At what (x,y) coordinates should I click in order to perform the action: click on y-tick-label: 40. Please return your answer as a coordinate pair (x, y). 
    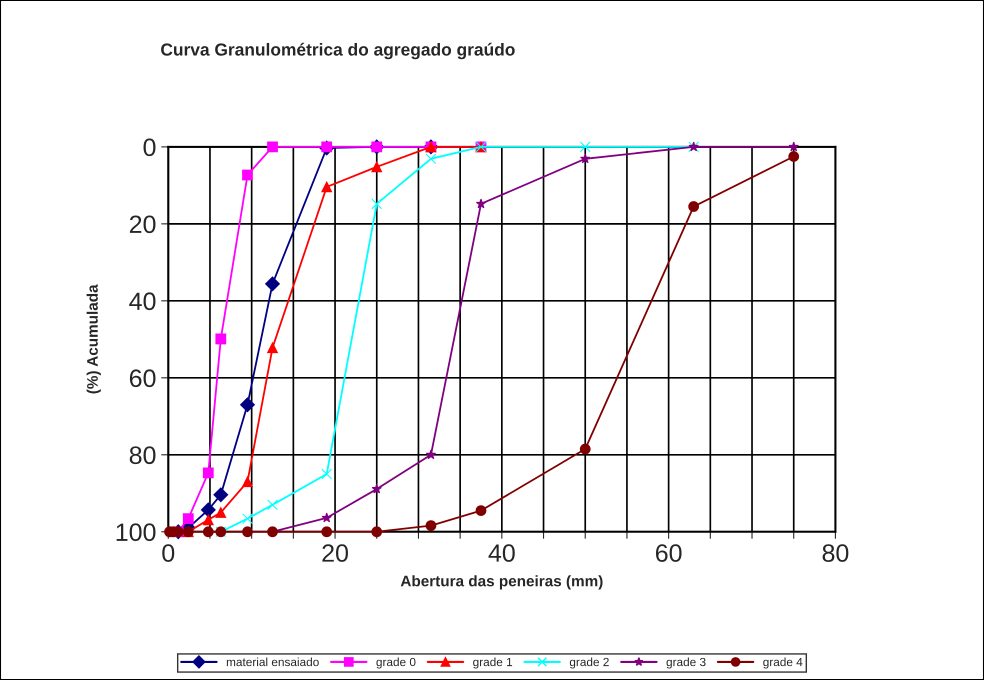
    Looking at the image, I should click on (142, 301).